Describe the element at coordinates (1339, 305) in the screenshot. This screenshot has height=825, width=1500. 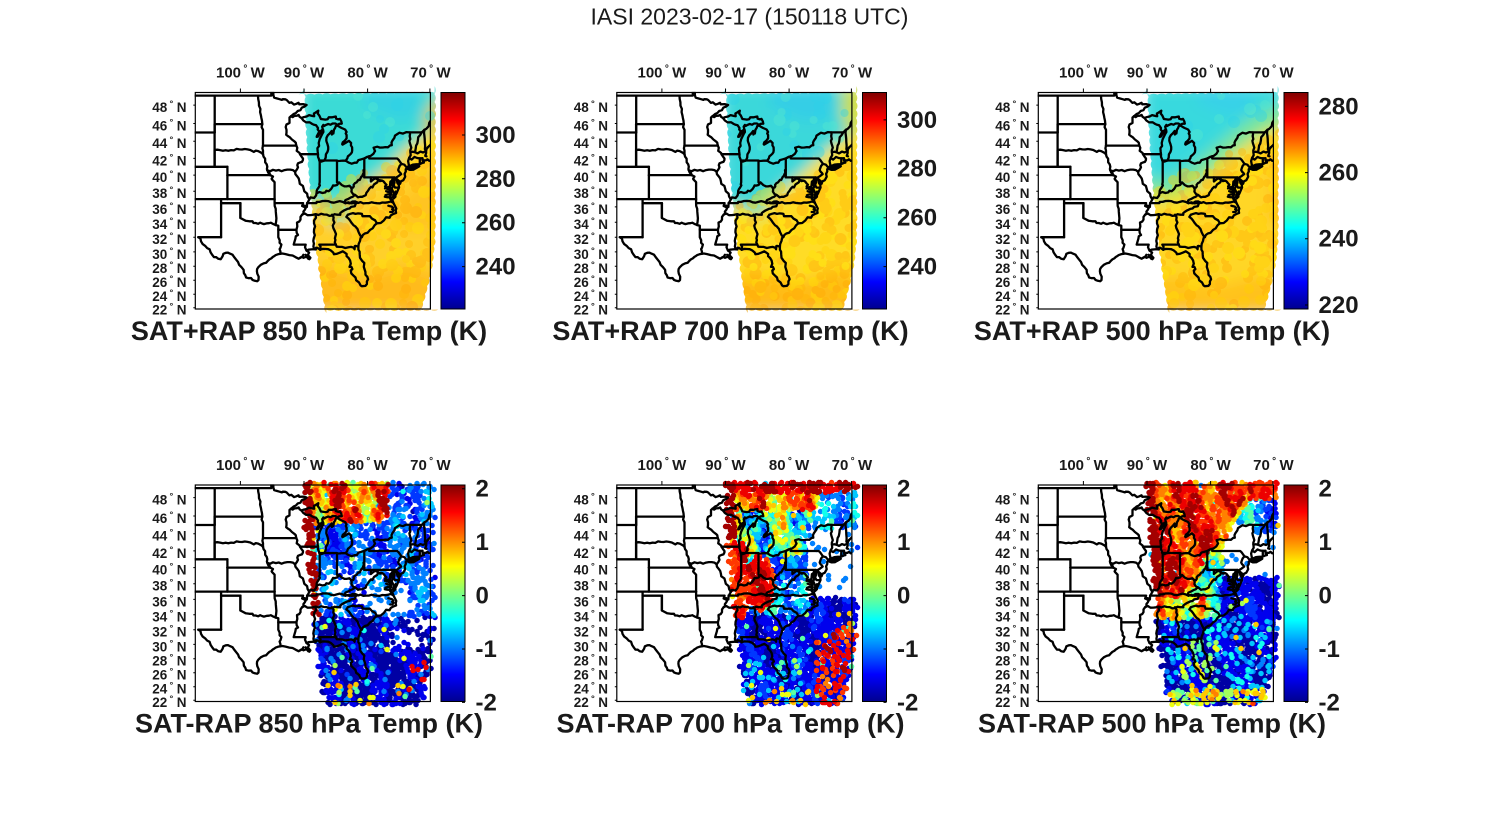
I see `svg-text: 220` at that location.